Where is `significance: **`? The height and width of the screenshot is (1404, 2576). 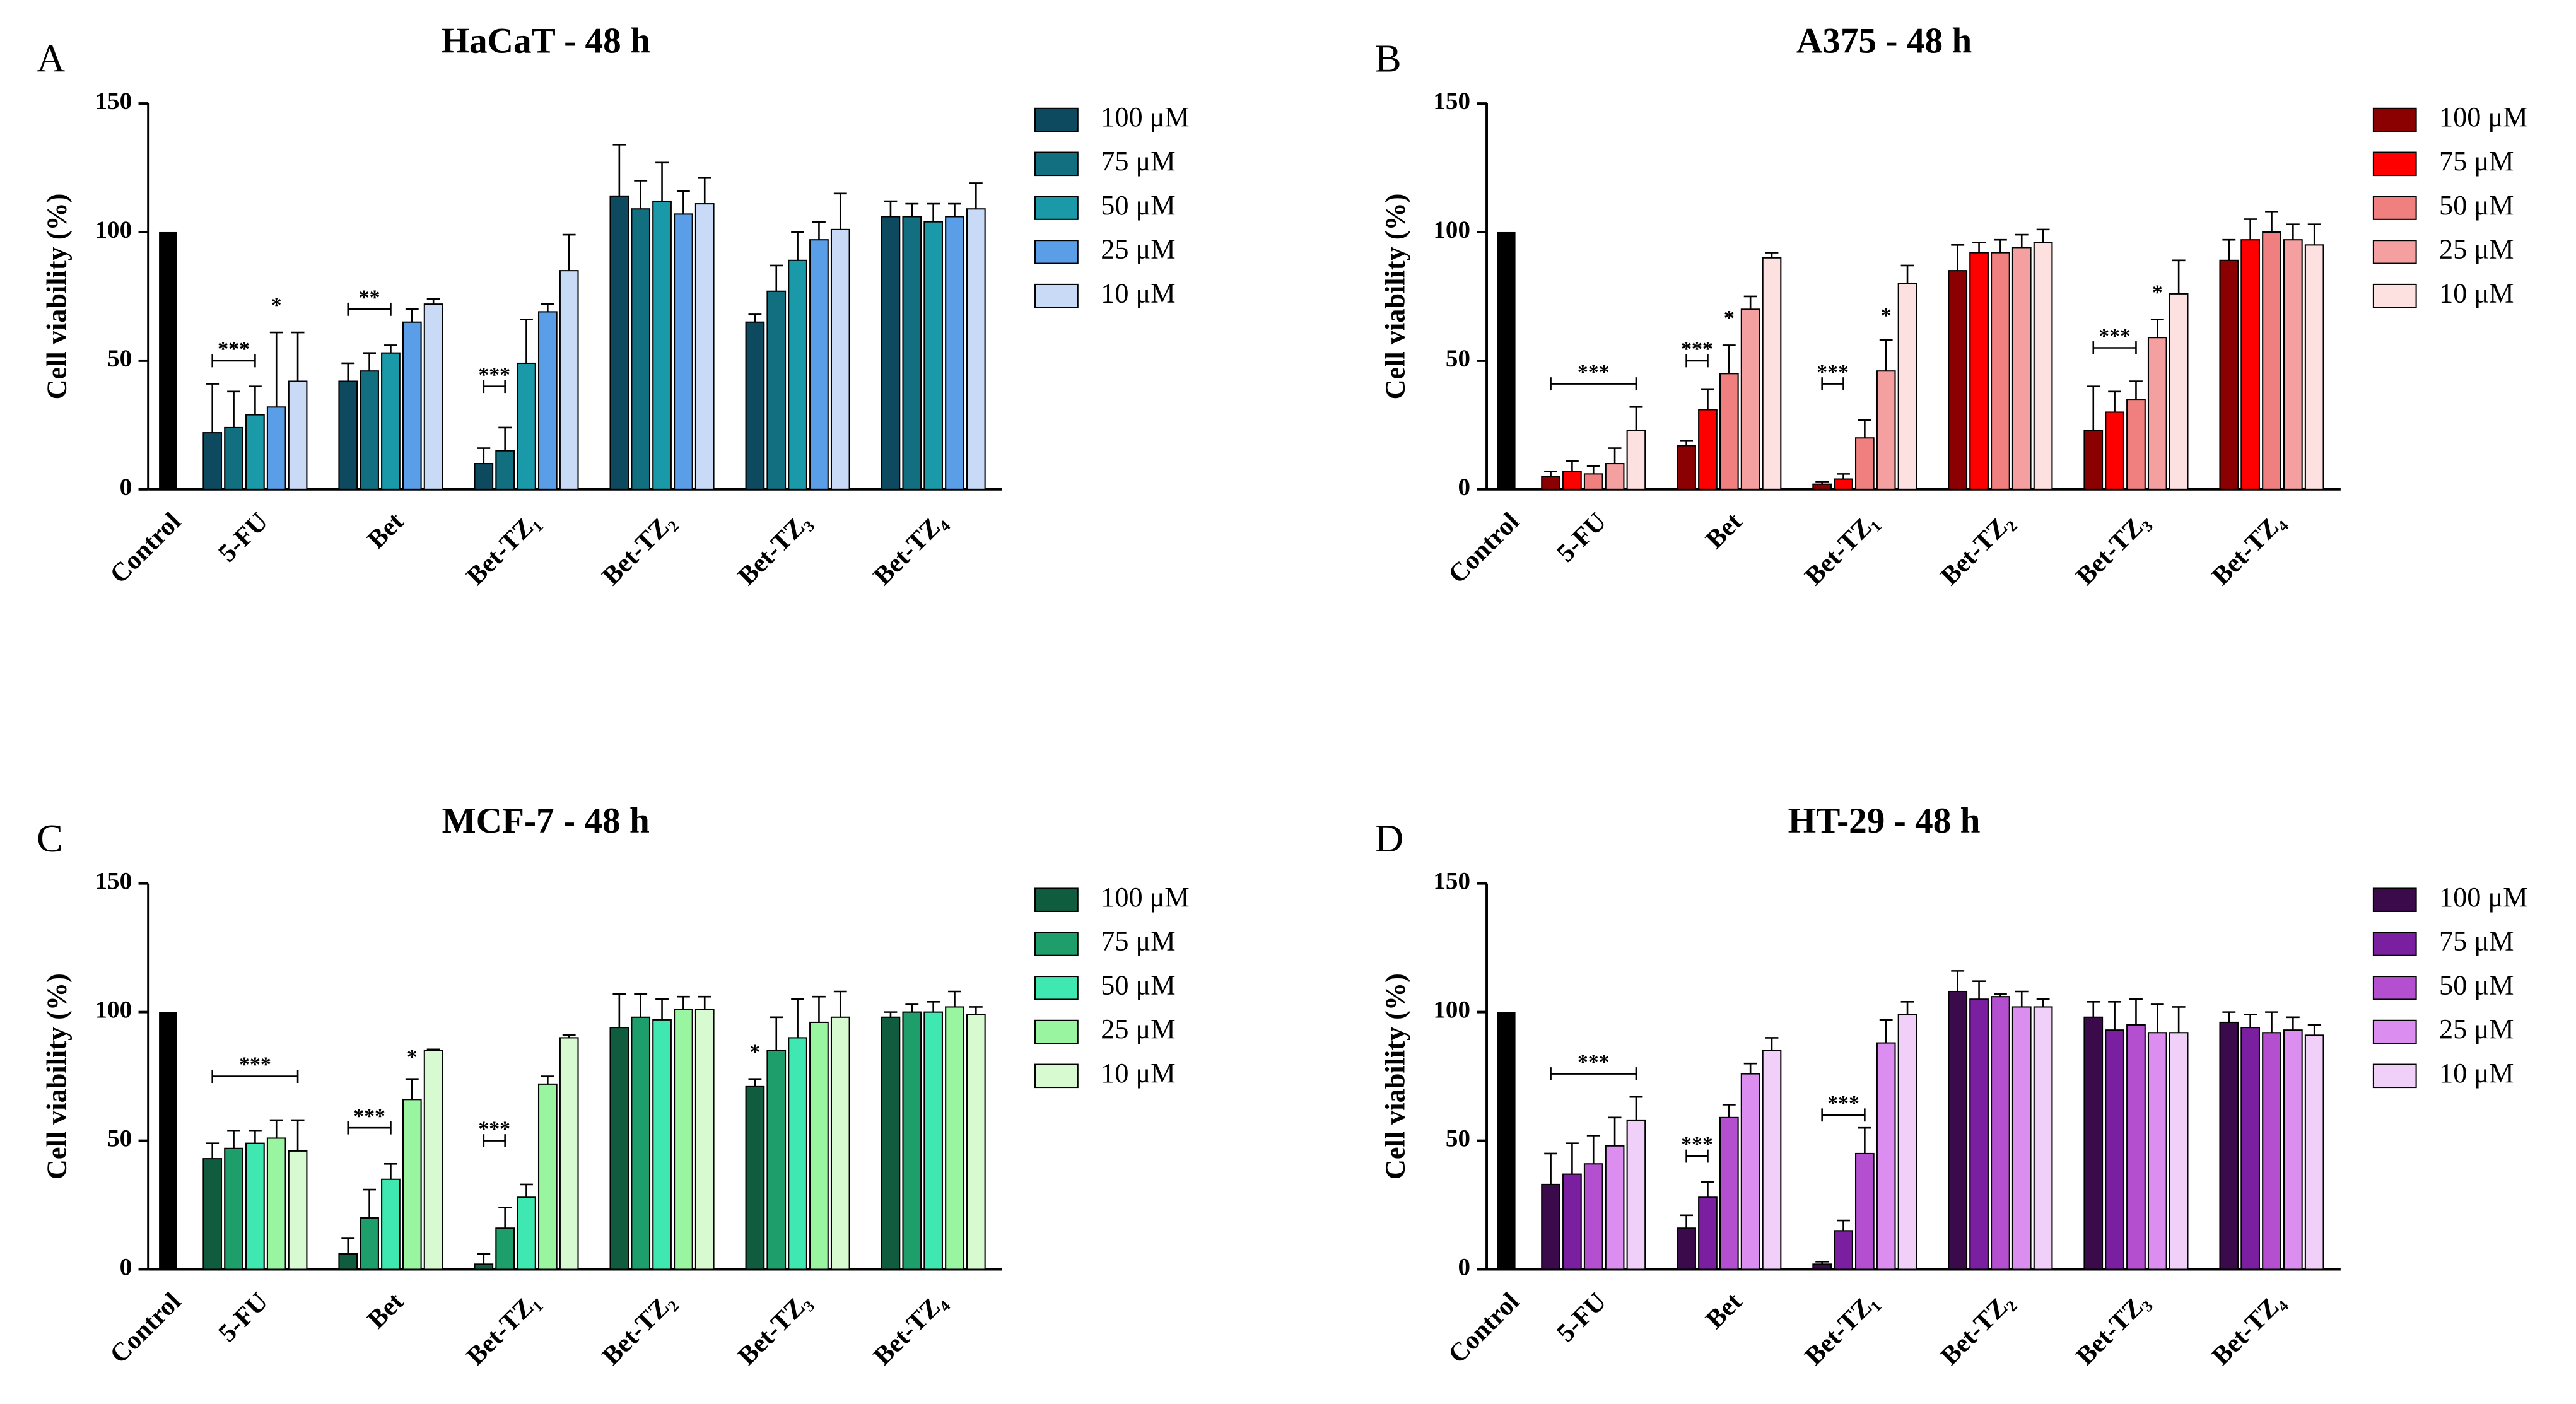 significance: ** is located at coordinates (369, 297).